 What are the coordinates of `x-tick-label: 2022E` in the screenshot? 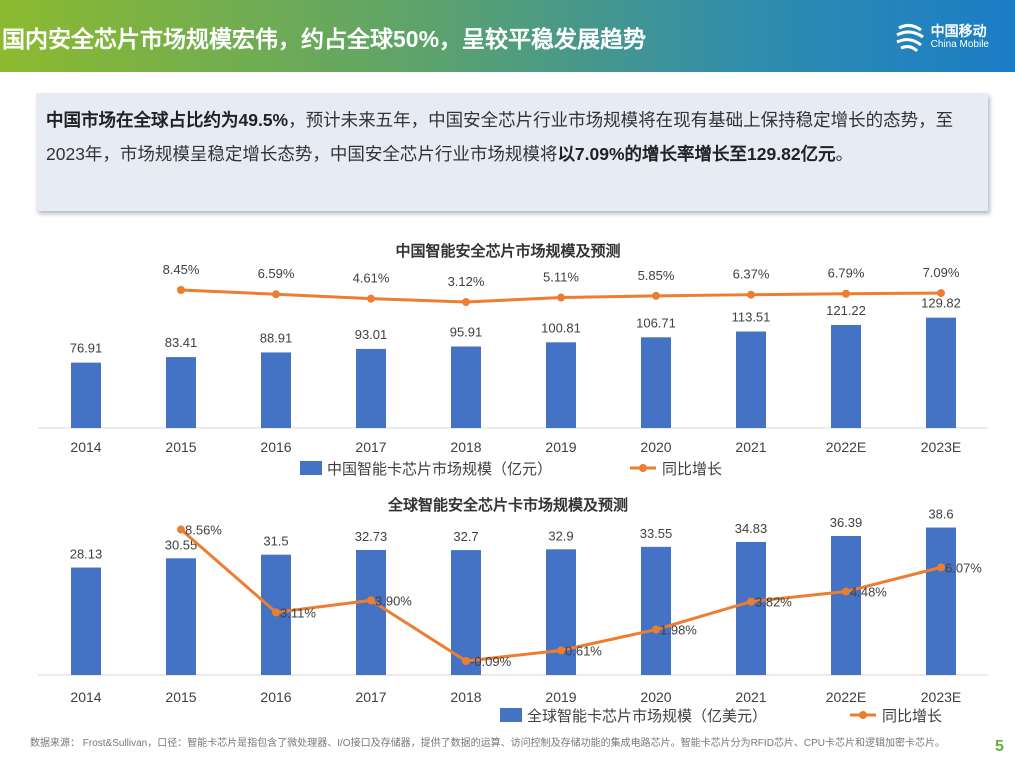 It's located at (846, 697).